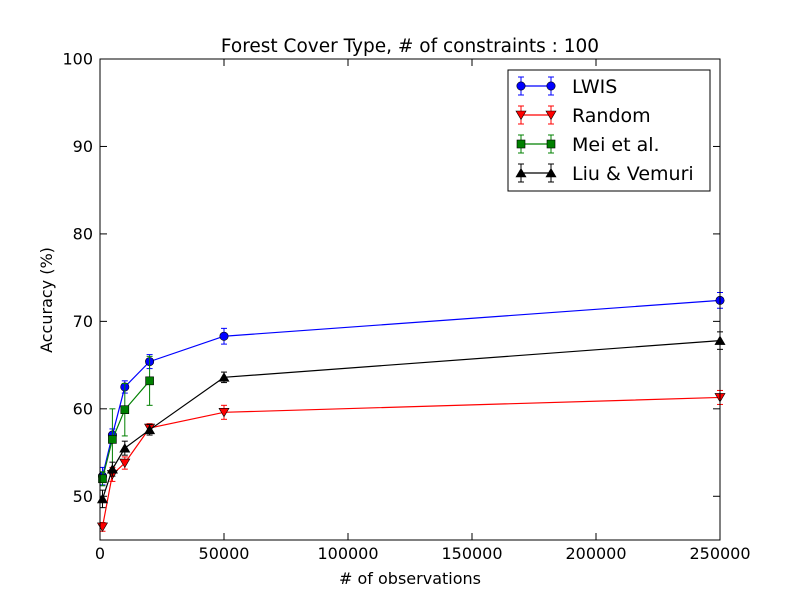 This screenshot has width=800, height=600. I want to click on x-tick-label: 150000, so click(471, 553).